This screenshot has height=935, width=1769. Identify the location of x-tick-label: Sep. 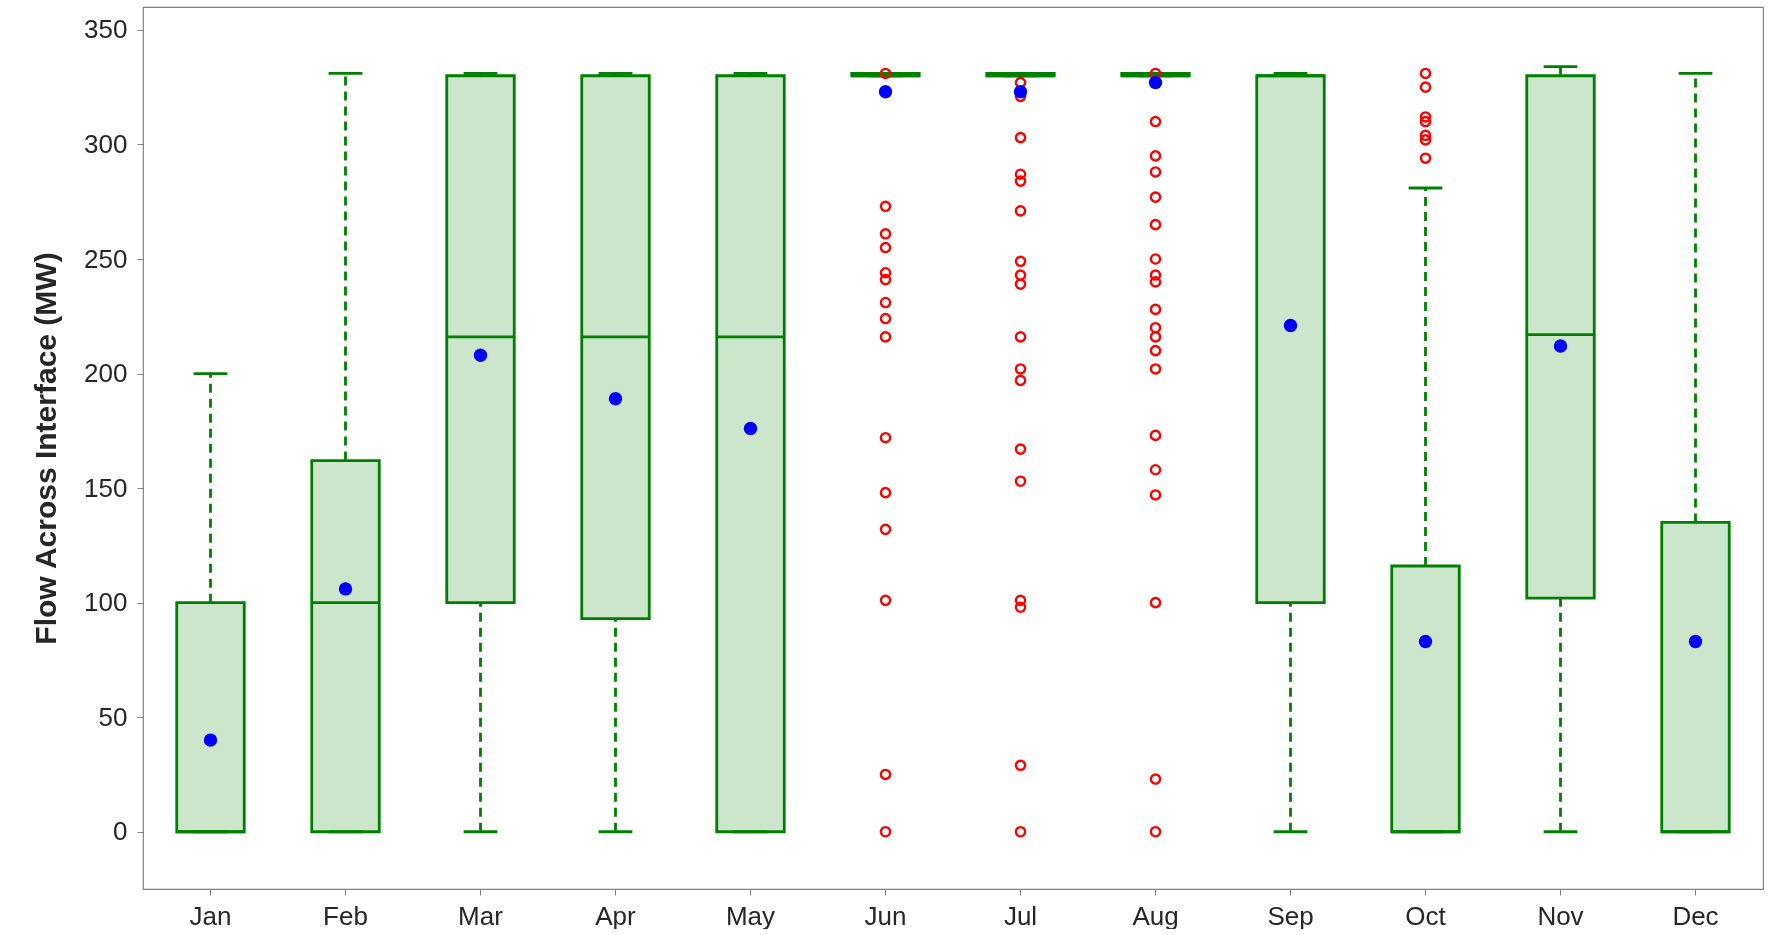
(1290, 915).